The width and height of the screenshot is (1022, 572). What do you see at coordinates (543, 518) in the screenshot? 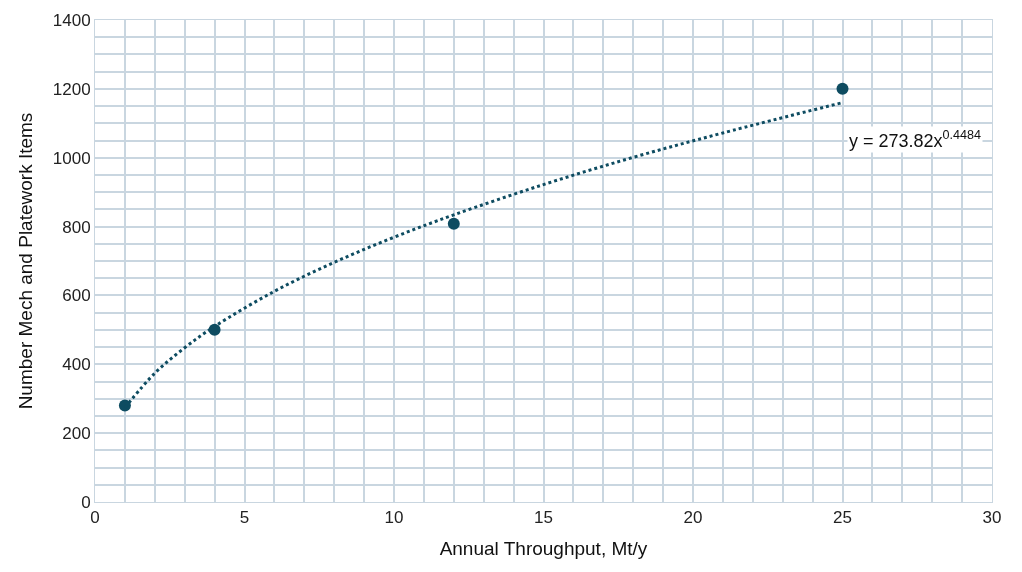
I see `x-tick-label: 15` at bounding box center [543, 518].